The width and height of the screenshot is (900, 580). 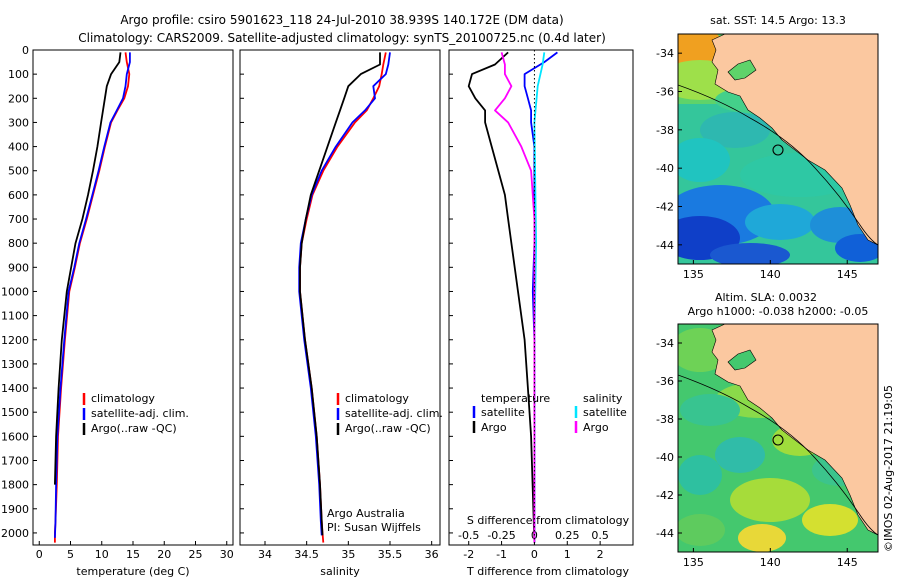 I want to click on map-lat-label: -40, so click(x=665, y=457).